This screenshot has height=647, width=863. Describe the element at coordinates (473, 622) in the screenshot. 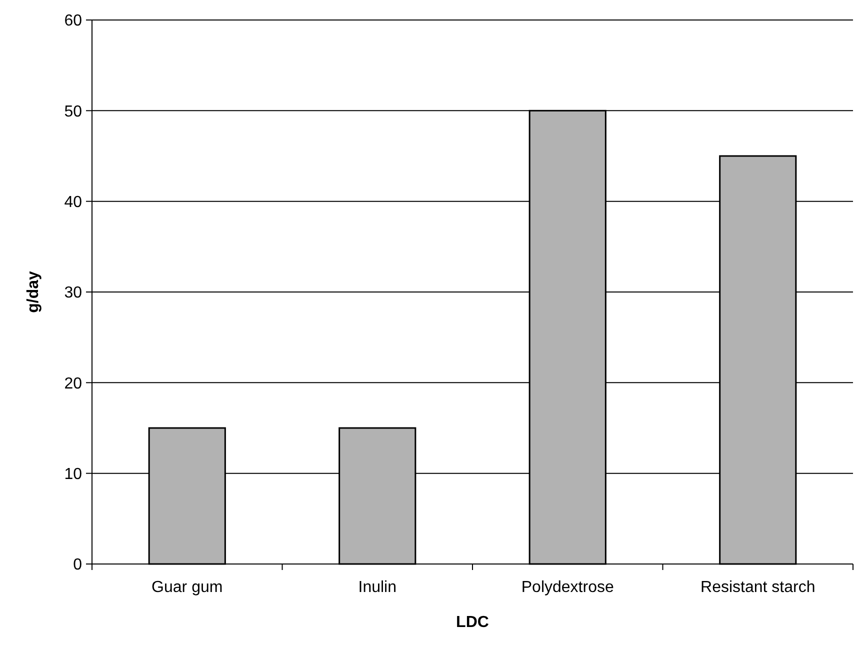

I see `x-axis-title: LDC` at that location.